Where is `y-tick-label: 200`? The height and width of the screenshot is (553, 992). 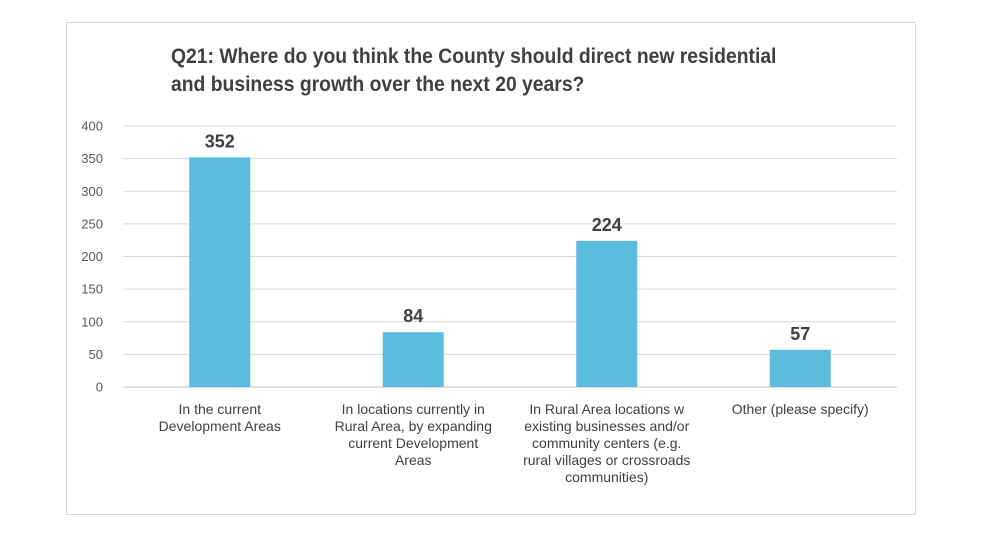 y-tick-label: 200 is located at coordinates (92, 256).